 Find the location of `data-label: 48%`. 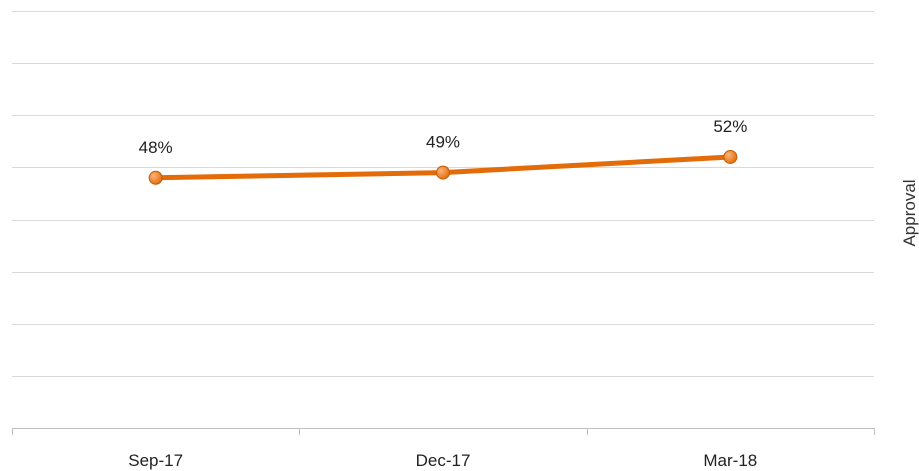

data-label: 48% is located at coordinates (156, 147).